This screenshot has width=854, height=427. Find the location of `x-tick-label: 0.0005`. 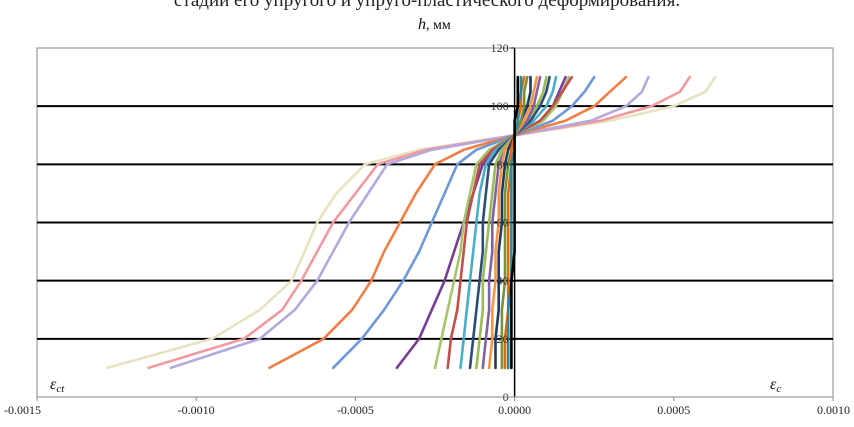

x-tick-label: 0.0005 is located at coordinates (673, 410).